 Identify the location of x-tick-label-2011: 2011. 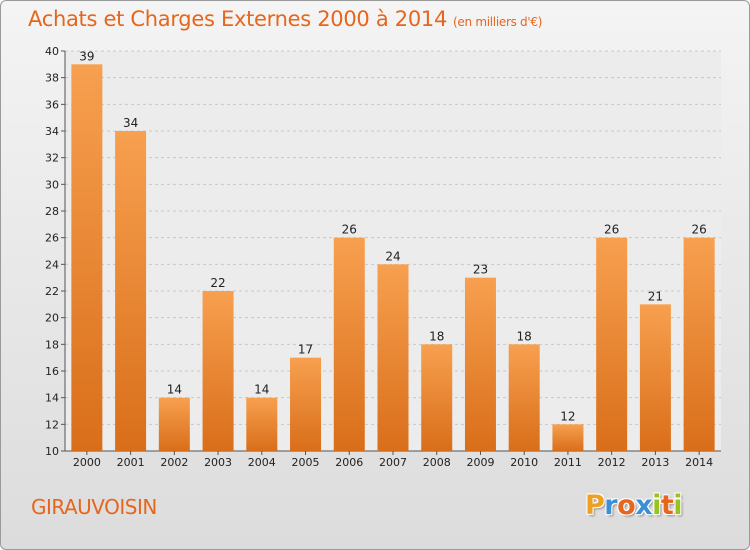
(568, 462).